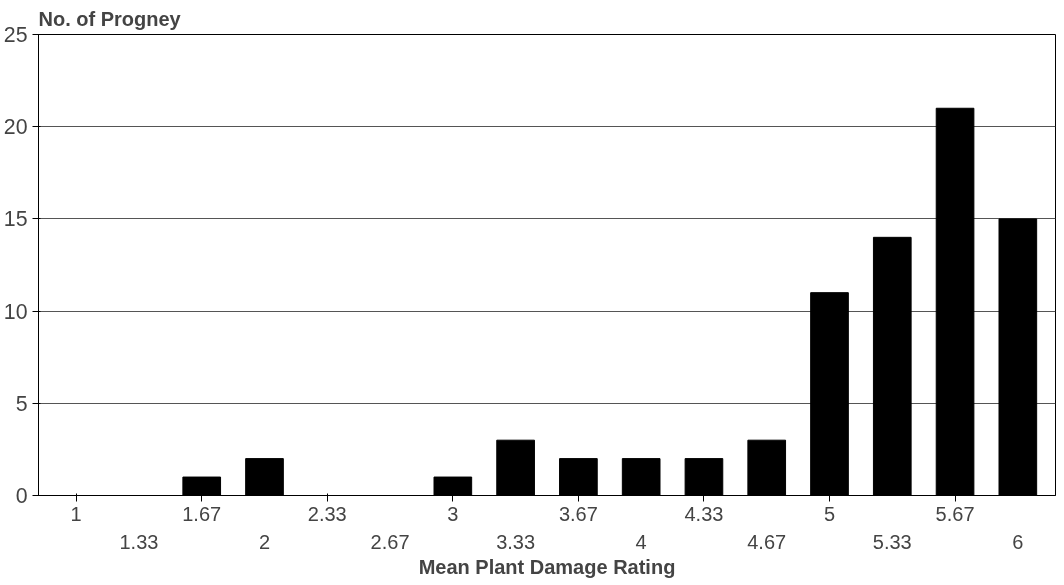  I want to click on x-tick-label: 1, so click(76, 513).